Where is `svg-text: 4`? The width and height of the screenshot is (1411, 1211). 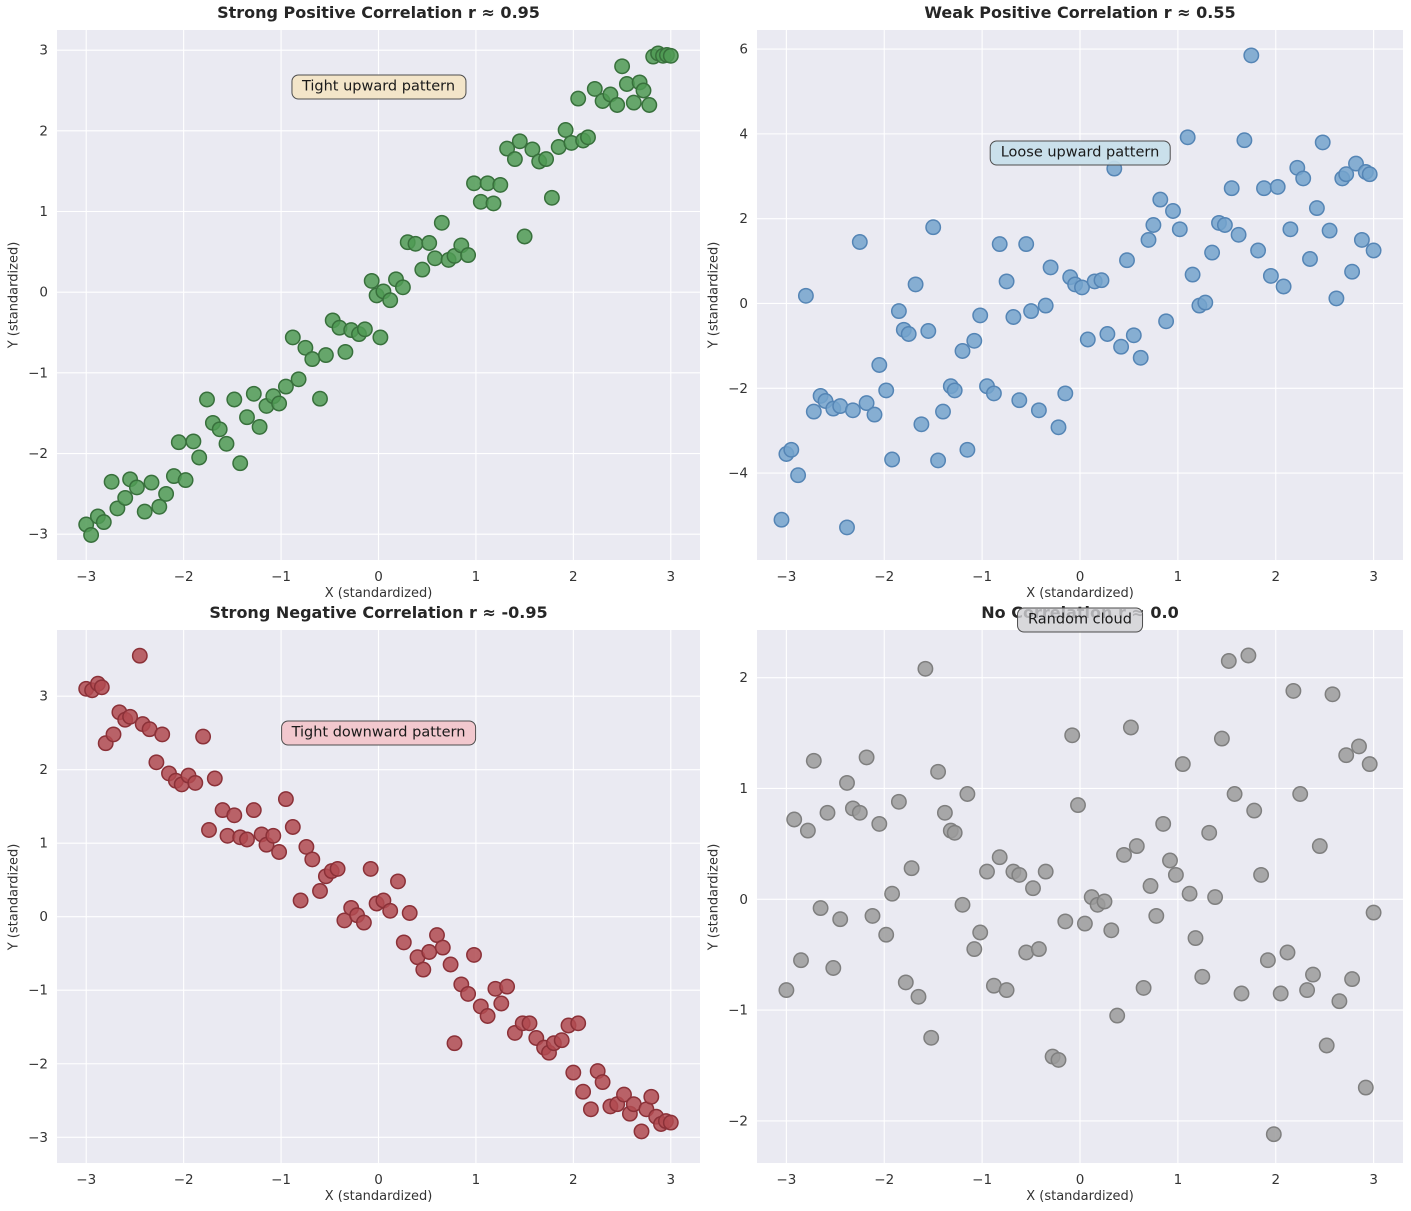 svg-text: 4 is located at coordinates (743, 134).